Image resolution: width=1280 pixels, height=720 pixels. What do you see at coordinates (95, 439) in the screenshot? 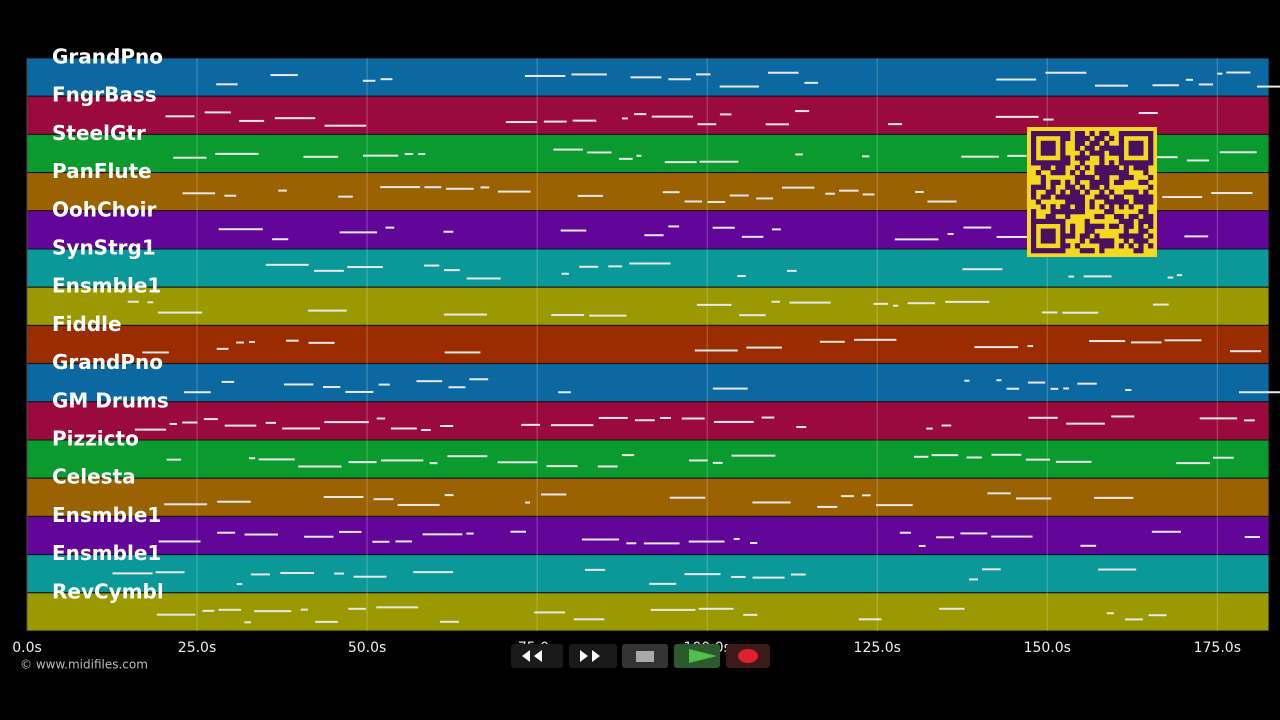
I see `track-label: Pizzicto` at bounding box center [95, 439].